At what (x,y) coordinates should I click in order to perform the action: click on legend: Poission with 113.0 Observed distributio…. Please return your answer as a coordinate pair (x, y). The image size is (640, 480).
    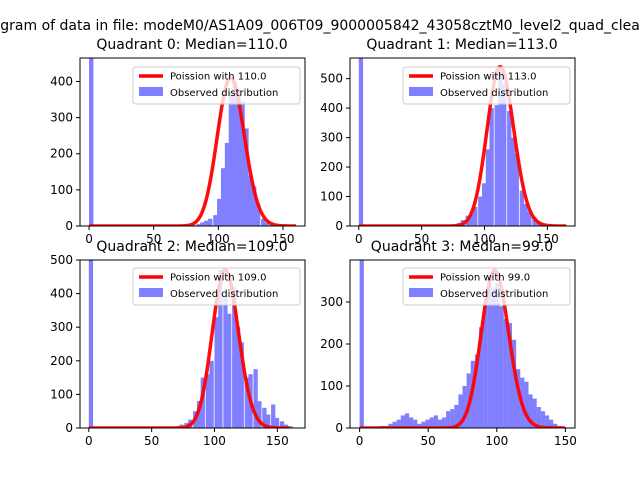
    Looking at the image, I should click on (486, 85).